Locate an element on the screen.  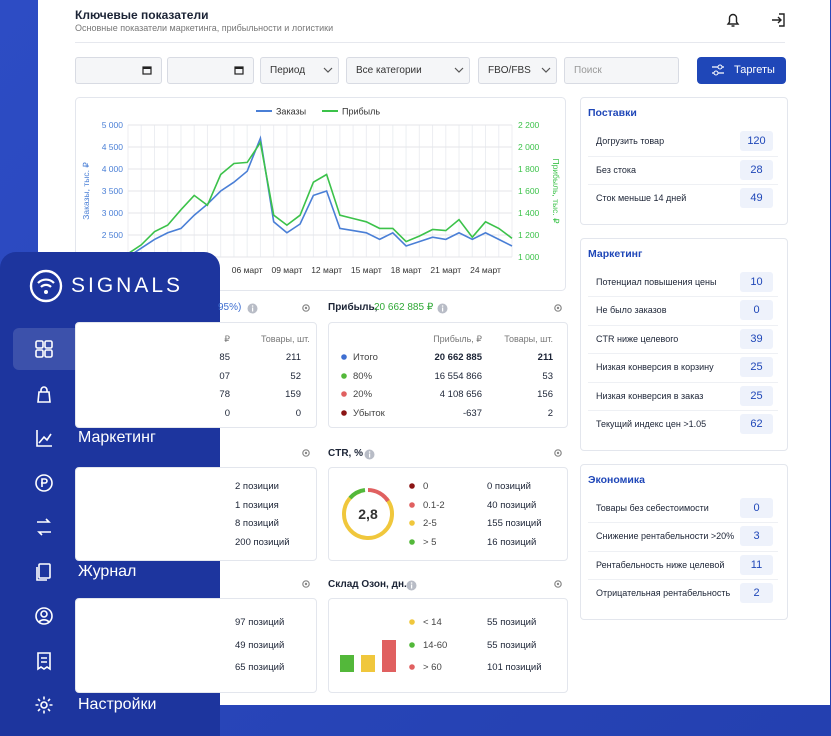
cell: 49 позиций is located at coordinates (260, 645).